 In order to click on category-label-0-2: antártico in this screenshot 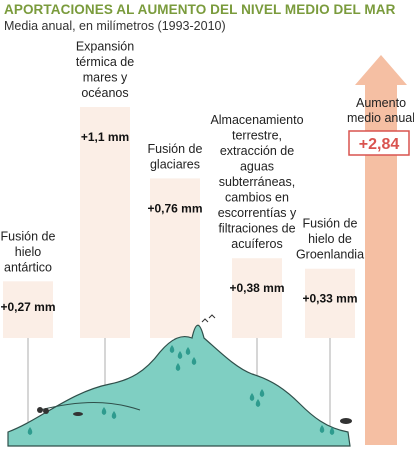, I will do `click(28, 267)`.